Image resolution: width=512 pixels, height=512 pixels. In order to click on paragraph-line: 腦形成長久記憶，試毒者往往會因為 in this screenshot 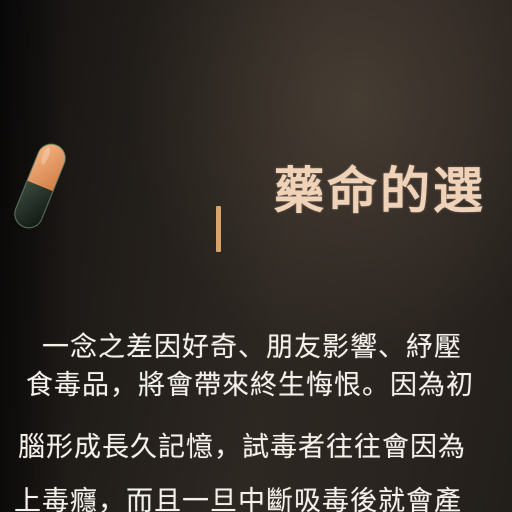, I will do `click(242, 447)`.